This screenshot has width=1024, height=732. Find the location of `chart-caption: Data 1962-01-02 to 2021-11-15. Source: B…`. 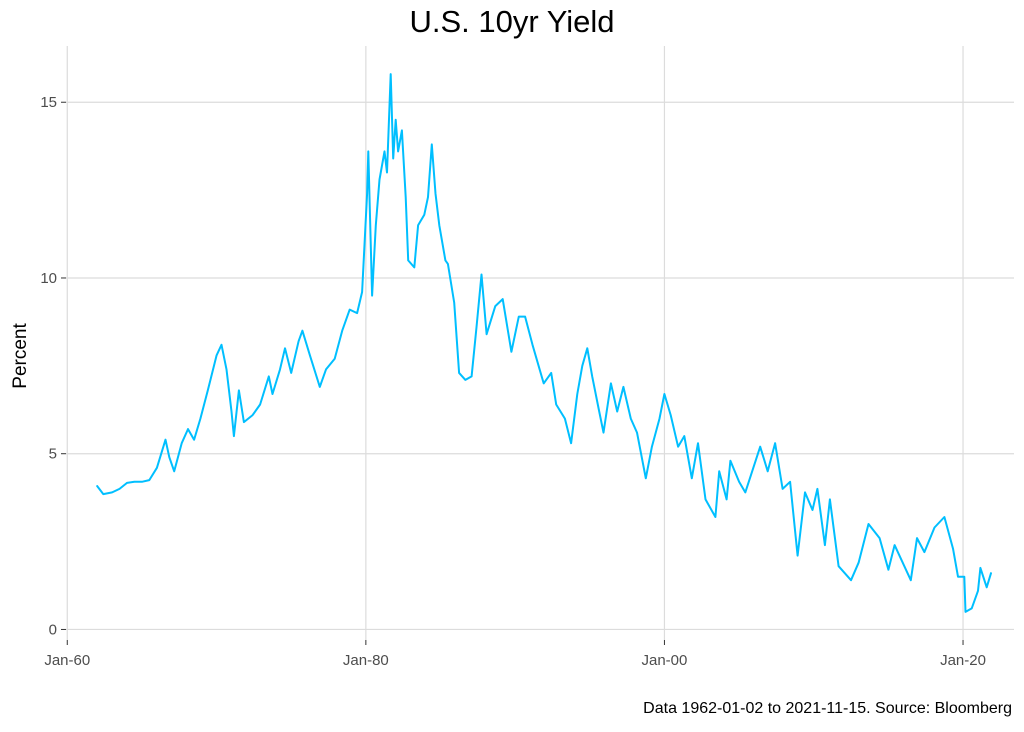

chart-caption: Data 1962-01-02 to 2021-11-15. Source: B… is located at coordinates (827, 708).